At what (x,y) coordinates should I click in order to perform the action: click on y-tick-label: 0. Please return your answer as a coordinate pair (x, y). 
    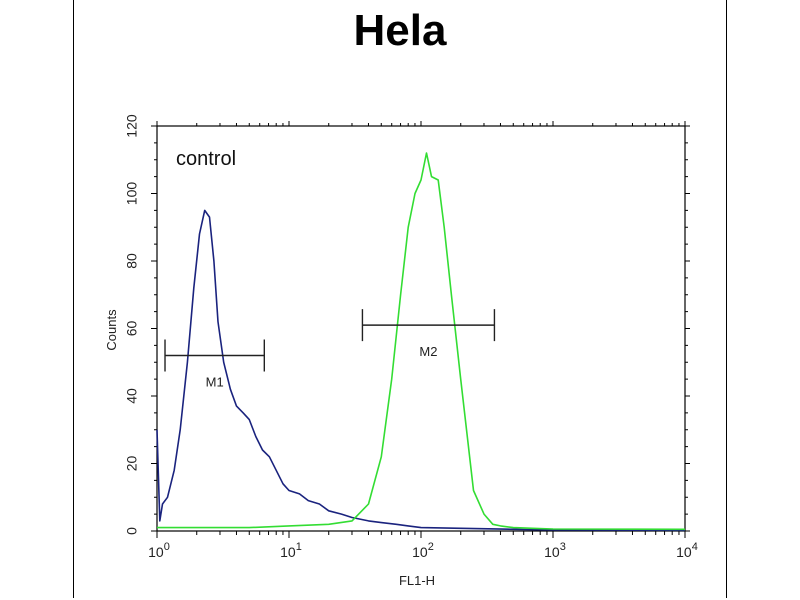
    Looking at the image, I should click on (132, 531).